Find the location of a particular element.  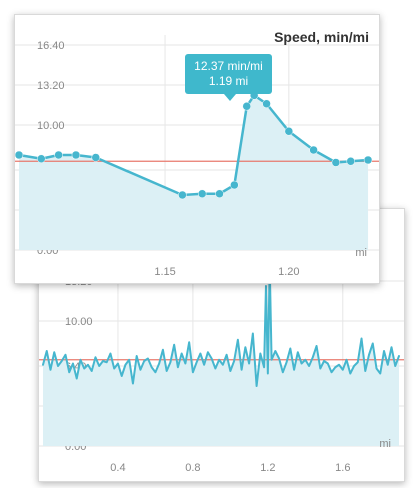

x-tick-label: 0.8 is located at coordinates (192, 468).